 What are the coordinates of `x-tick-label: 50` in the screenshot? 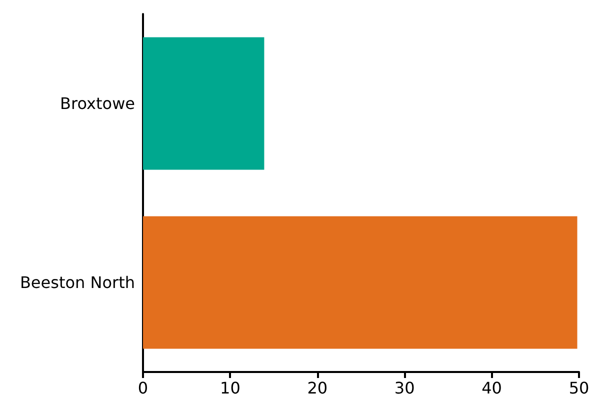 It's located at (579, 388).